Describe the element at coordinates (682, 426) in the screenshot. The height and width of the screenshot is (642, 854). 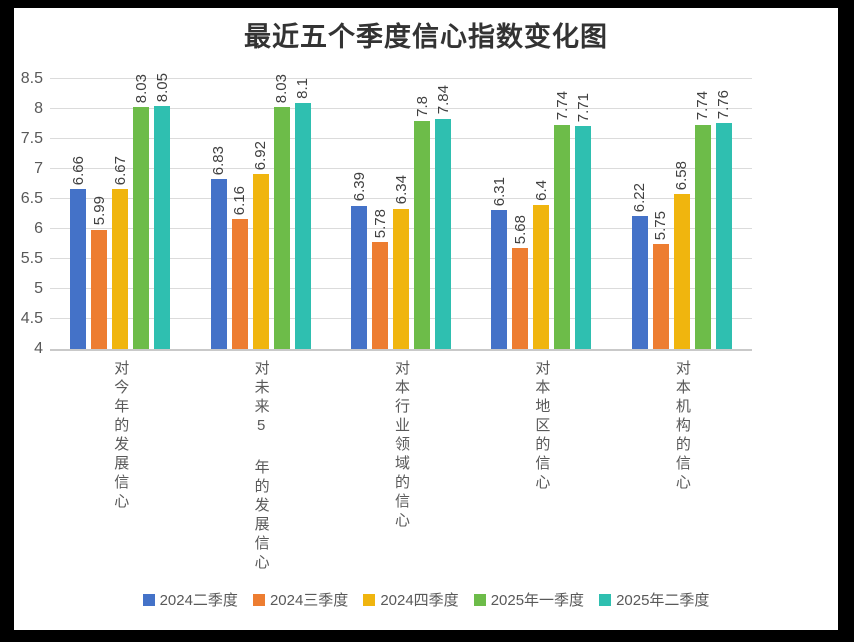
I see `category-label: 对本机构的信心` at that location.